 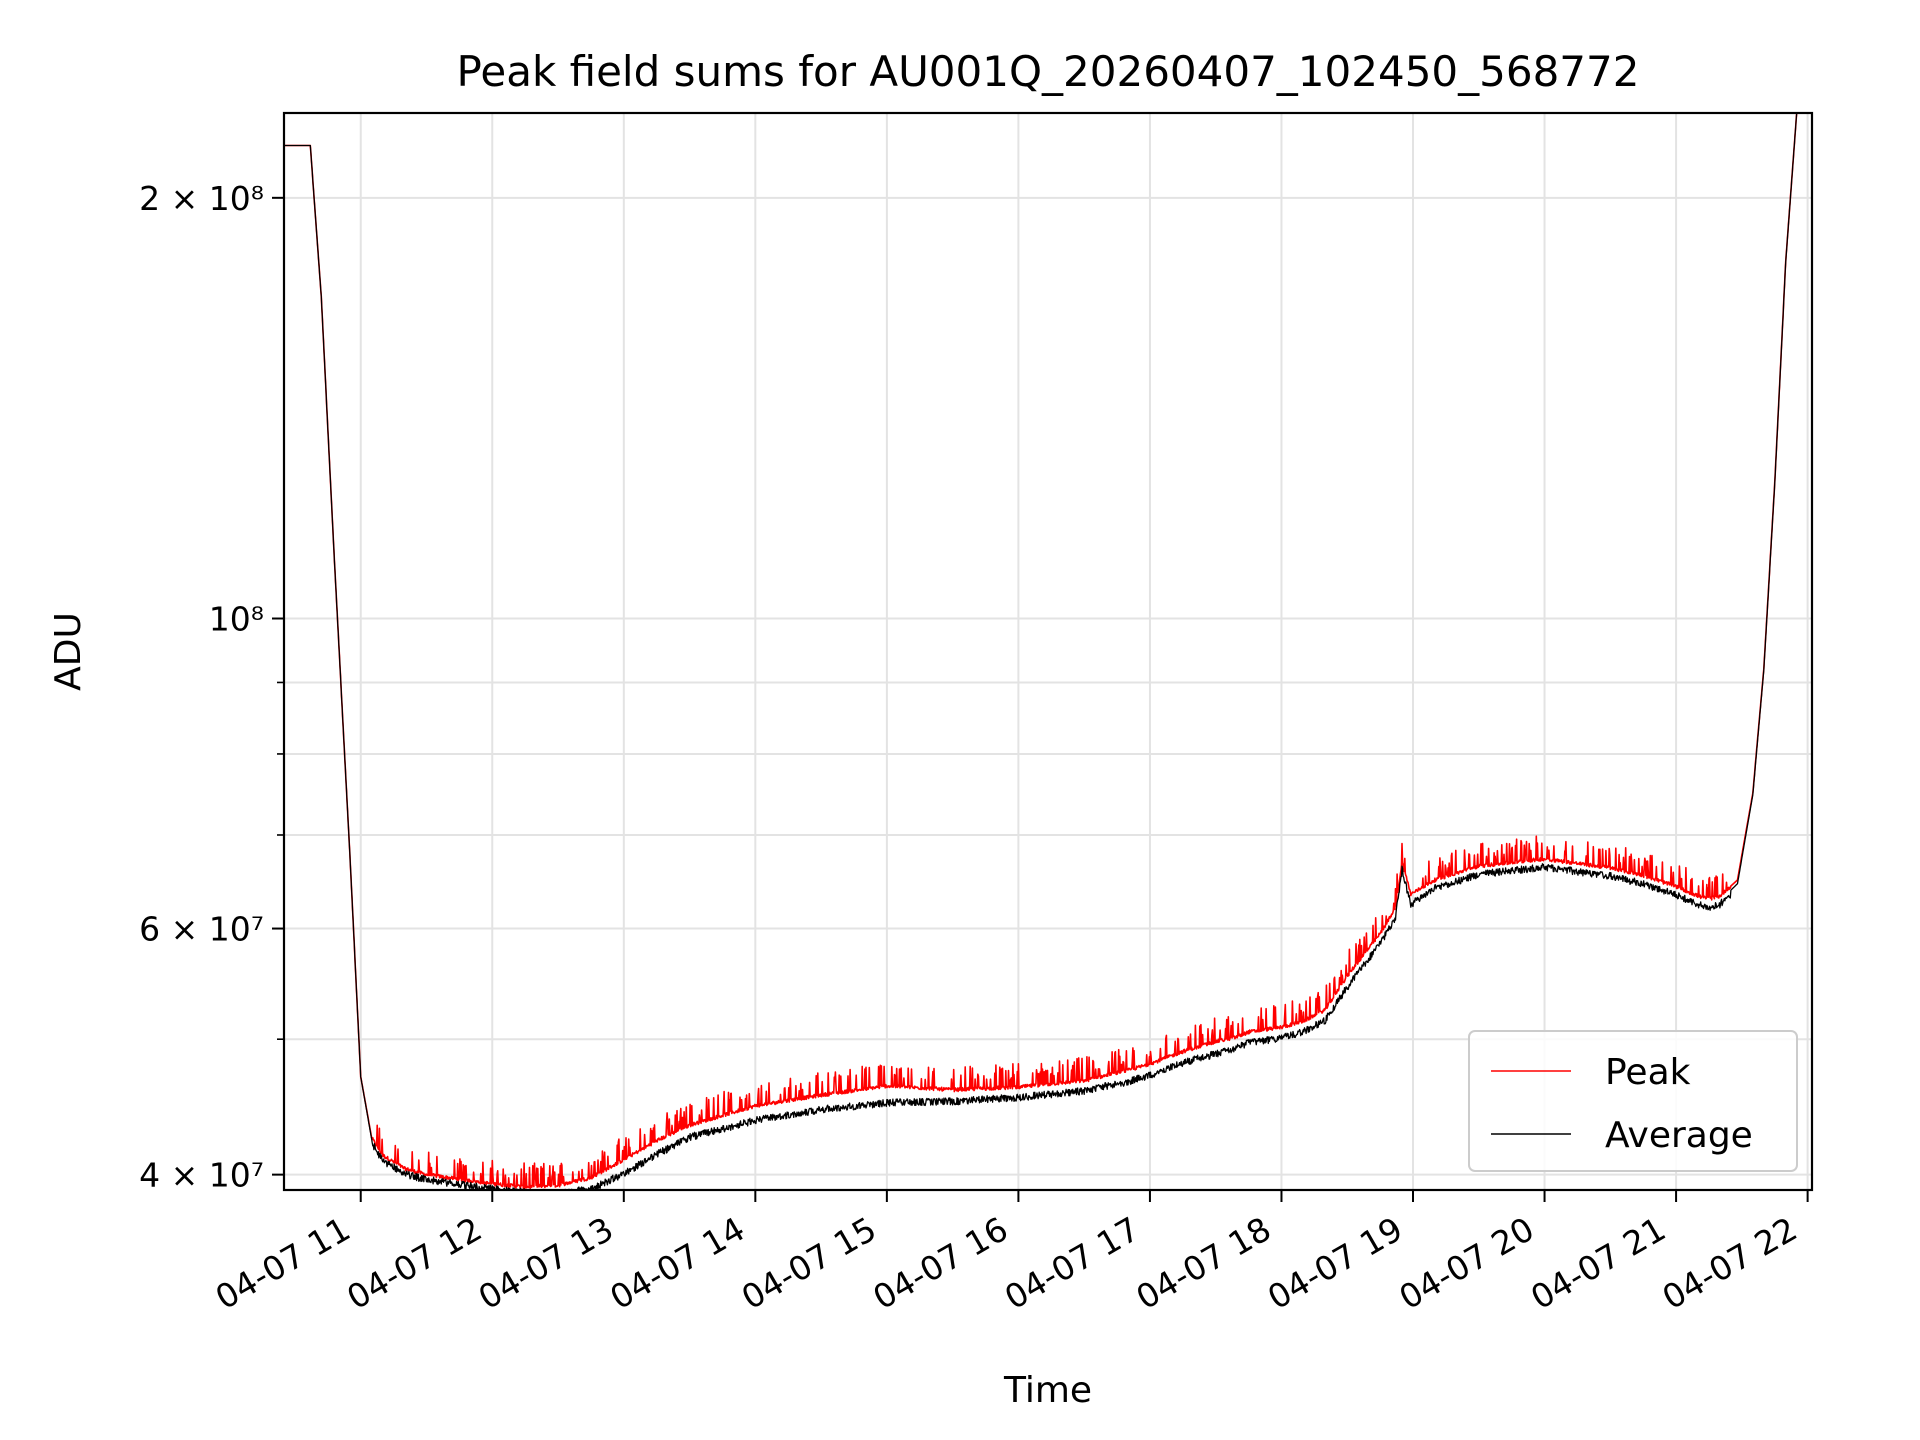 I want to click on y-tick-label: 2 × 10⁸, so click(x=201, y=198).